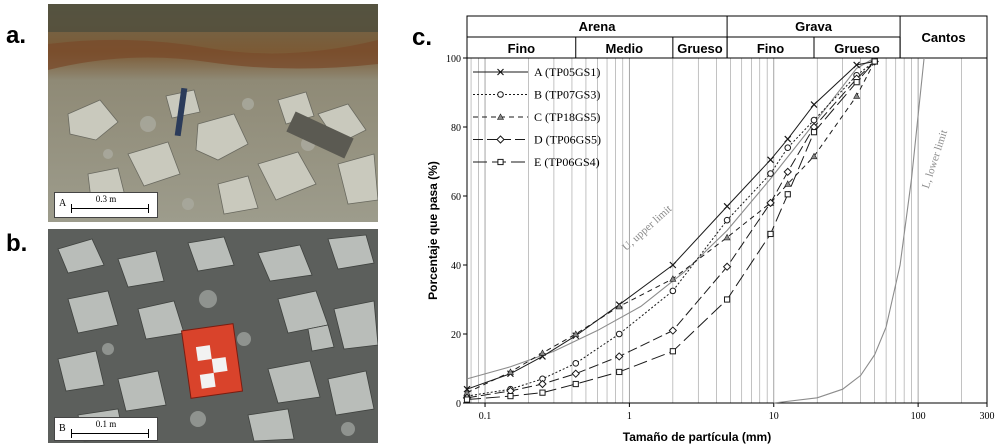  Describe the element at coordinates (106, 199) in the screenshot. I see `scale-bar-value: 0.3 m` at that location.